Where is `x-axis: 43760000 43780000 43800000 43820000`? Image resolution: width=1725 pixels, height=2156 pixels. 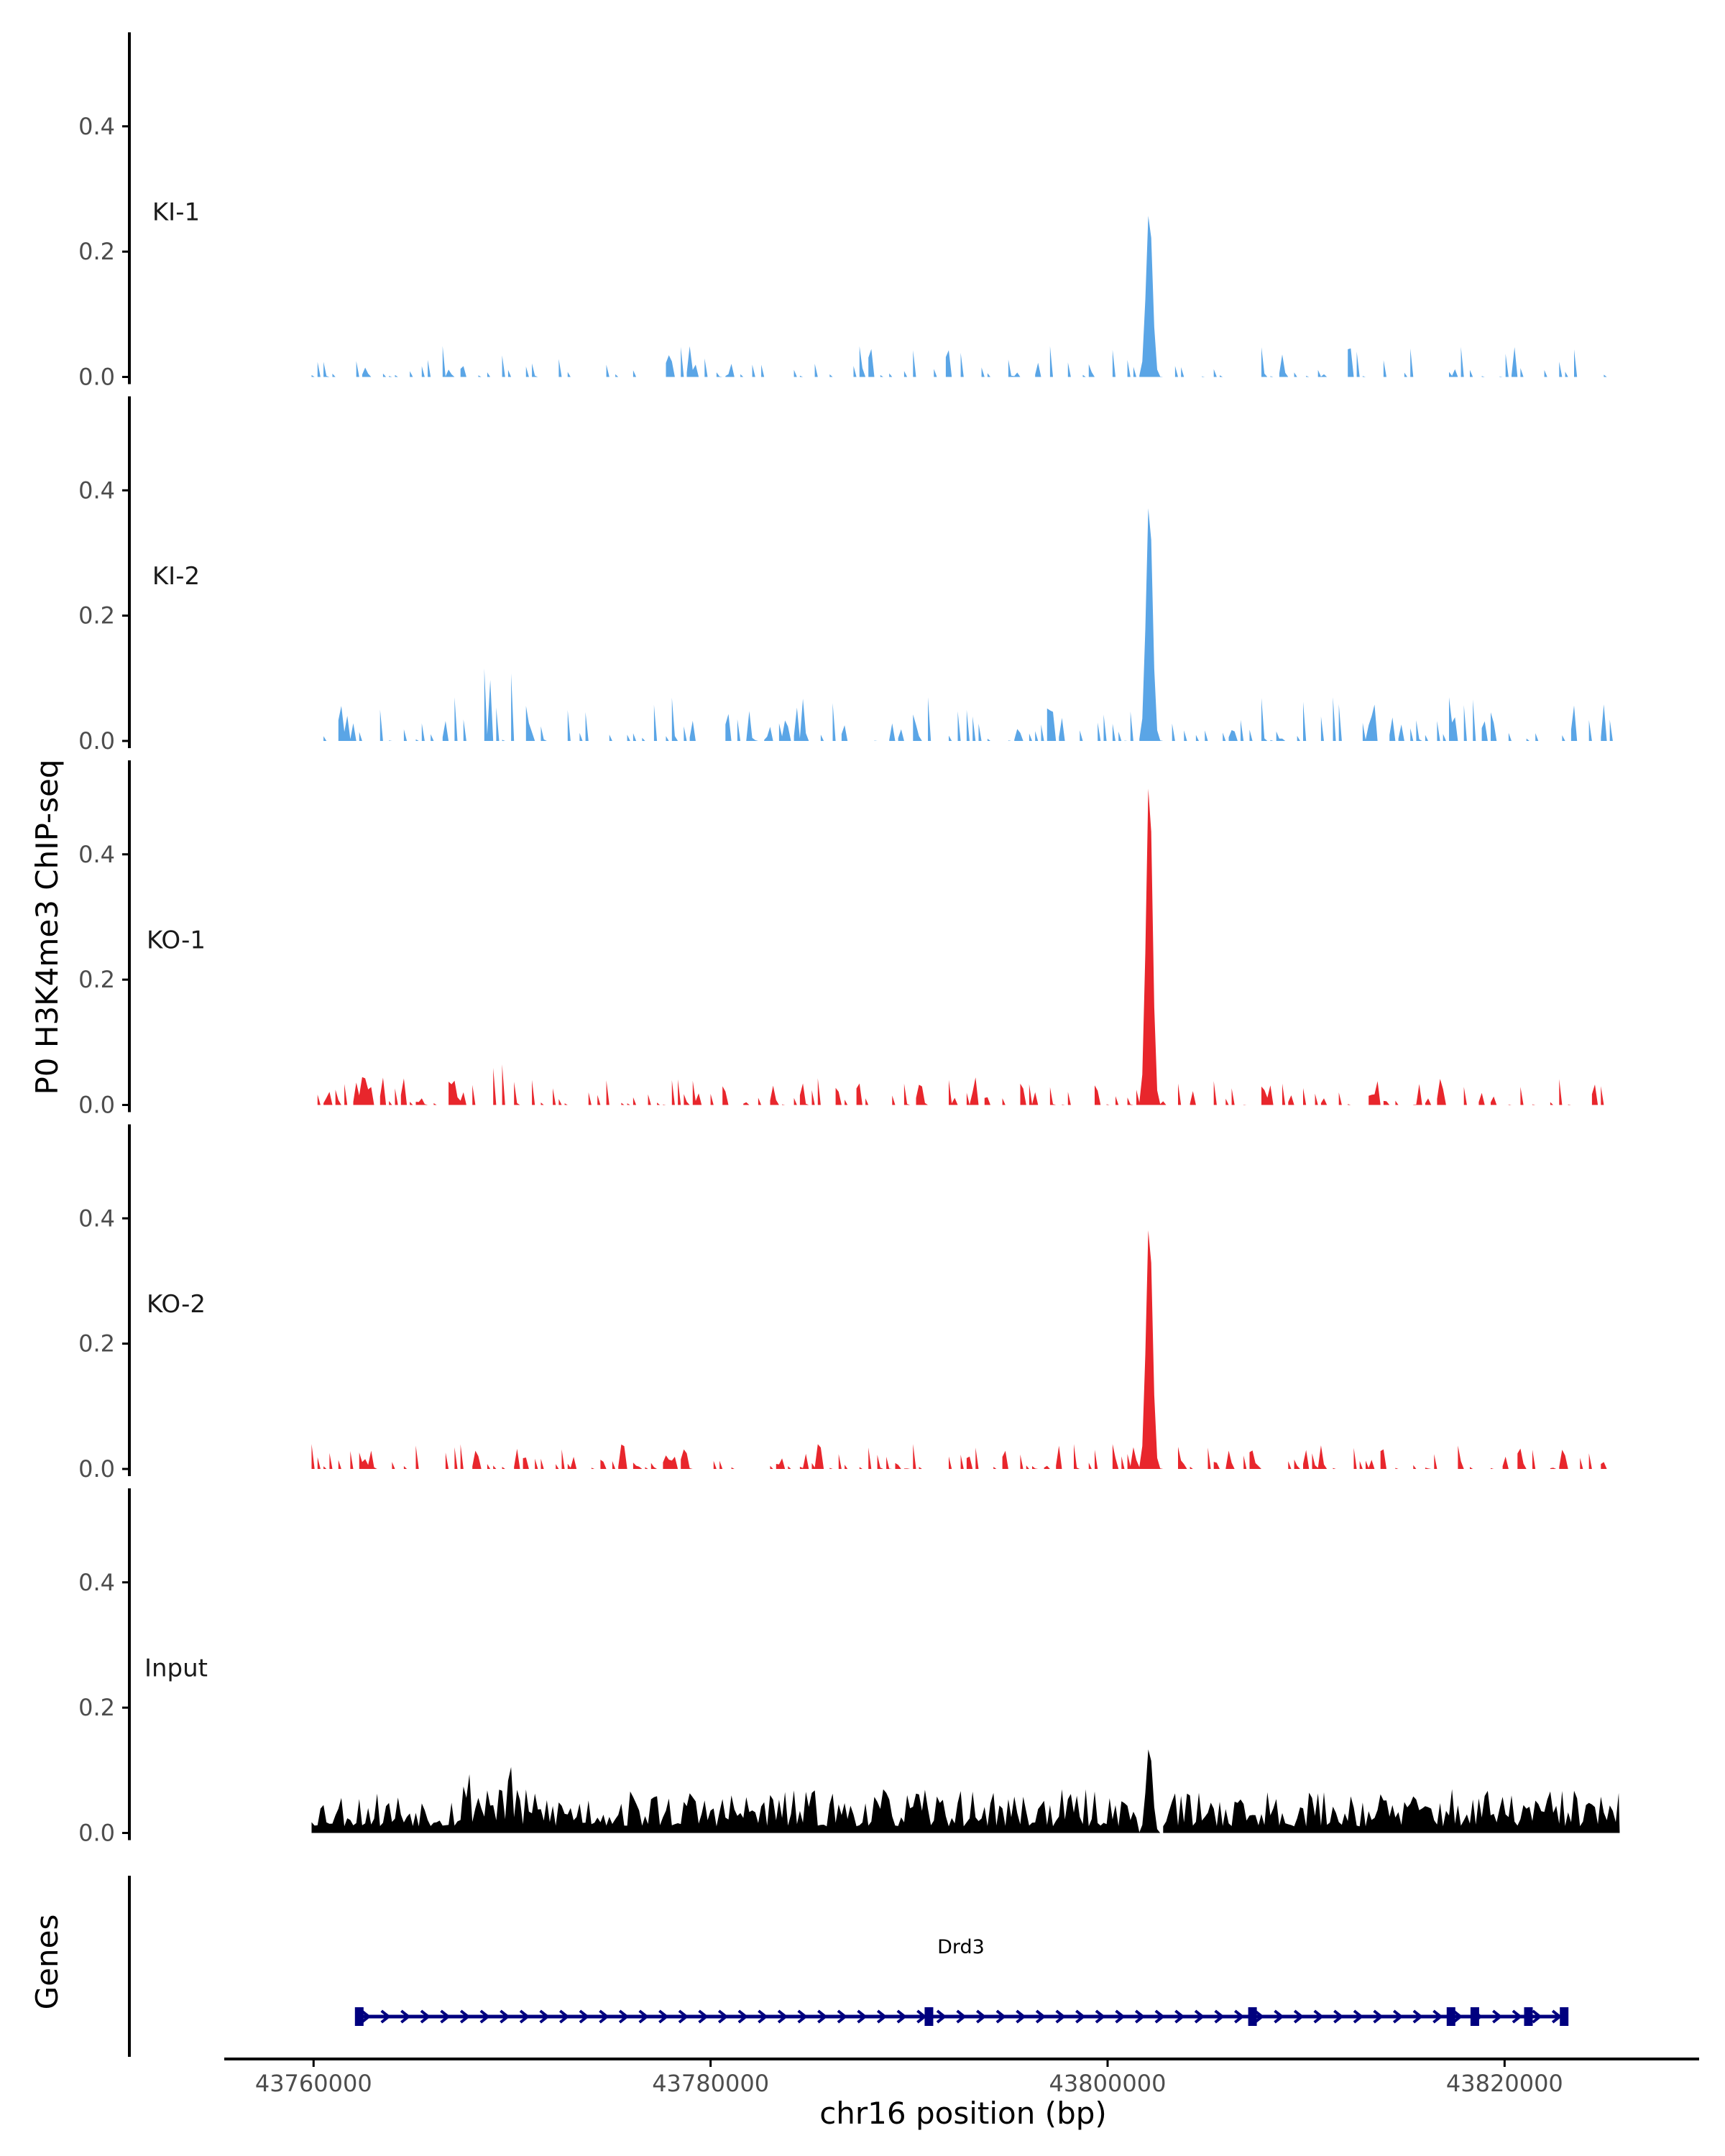
x-axis: 43760000 43780000 43800000 43820000 is located at coordinates (961, 2077).